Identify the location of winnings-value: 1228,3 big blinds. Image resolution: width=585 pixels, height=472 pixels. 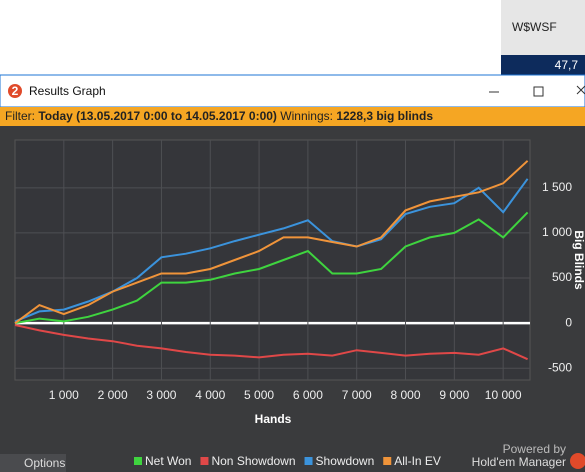
(384, 116).